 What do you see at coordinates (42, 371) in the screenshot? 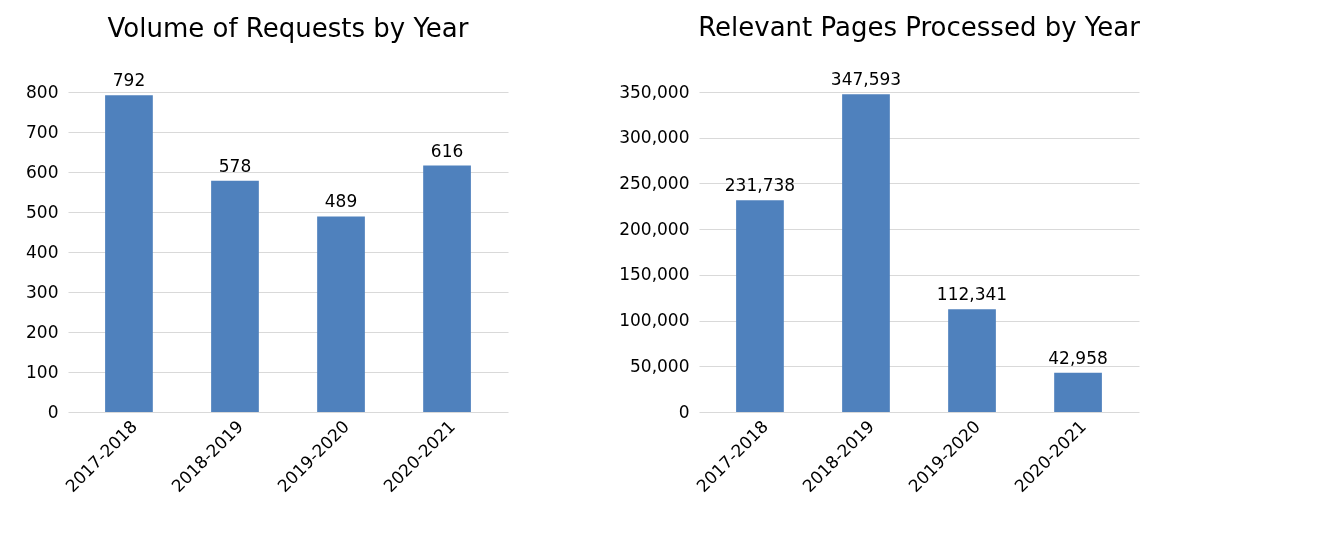
I see `y-tick-label: 100` at bounding box center [42, 371].